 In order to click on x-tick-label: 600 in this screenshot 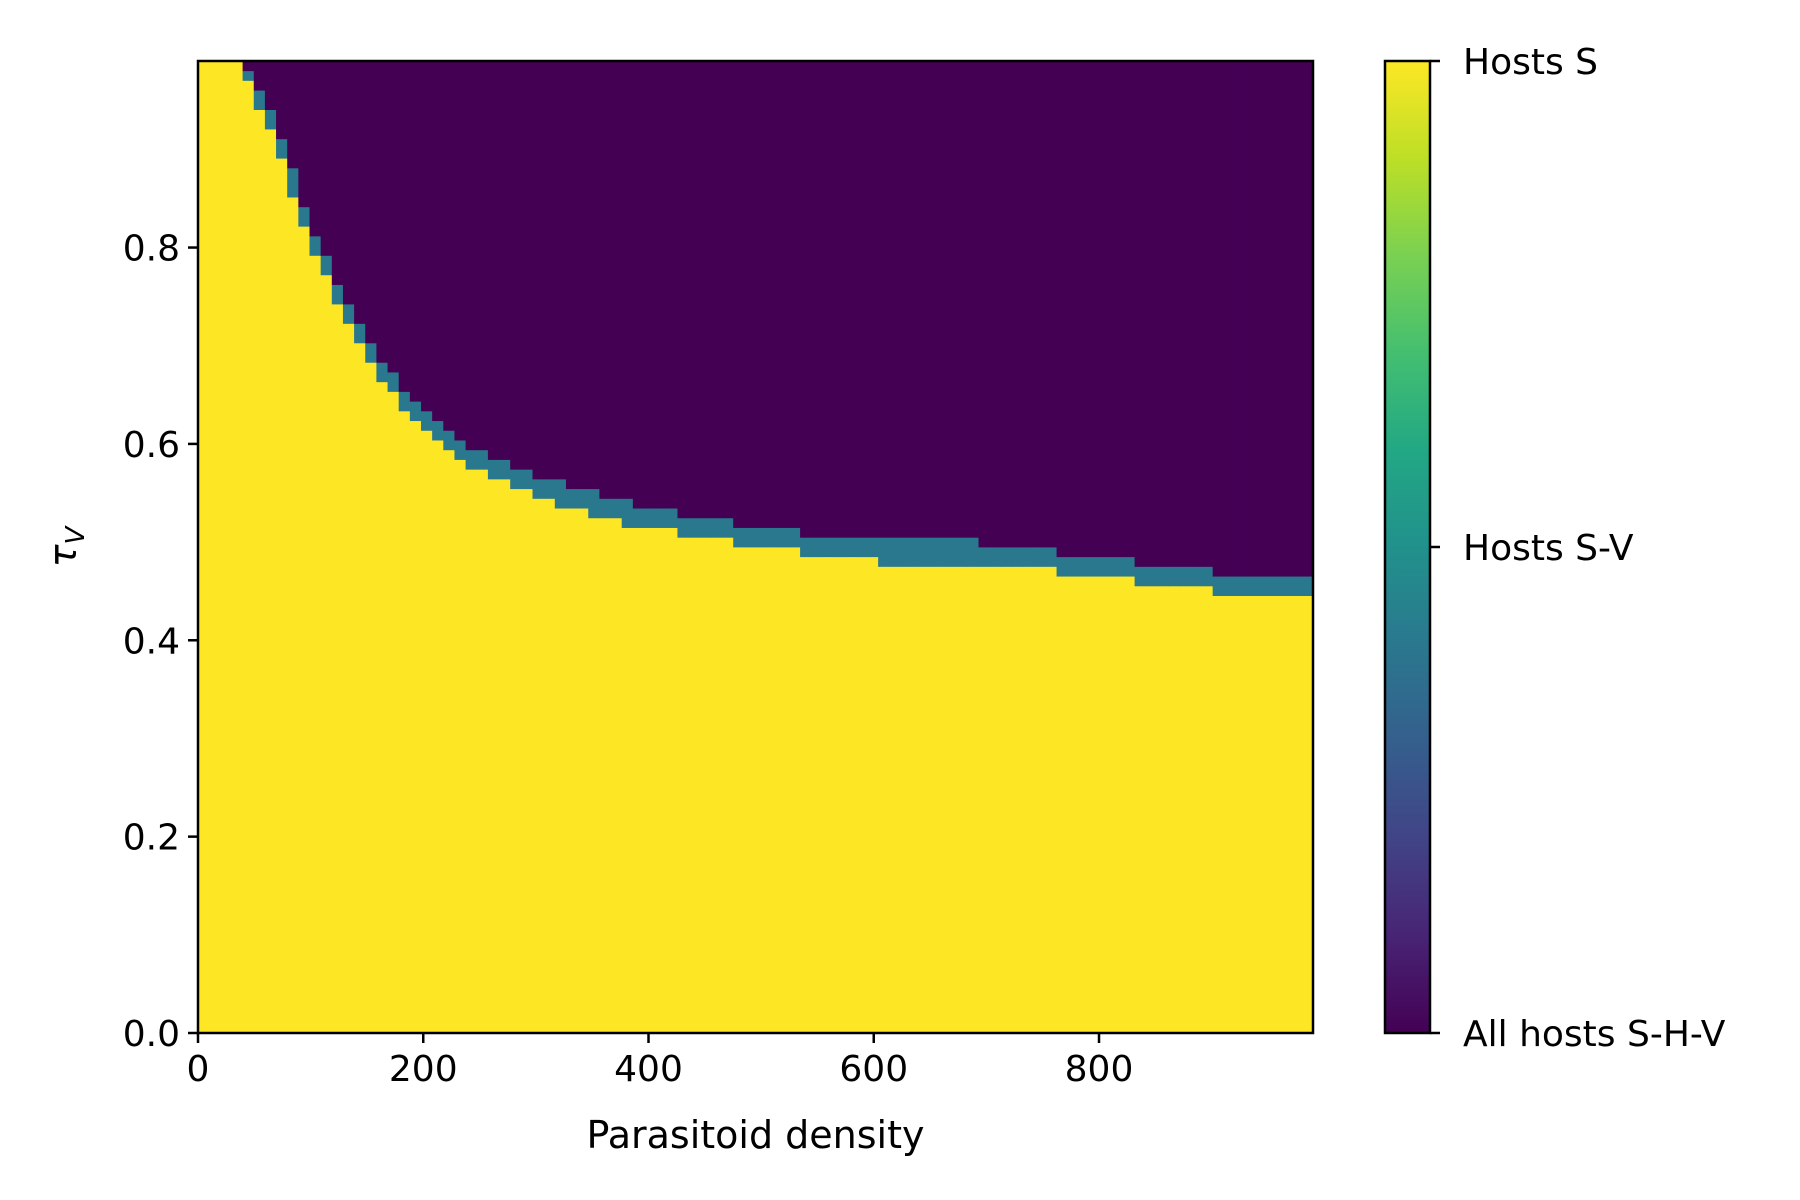, I will do `click(873, 1069)`.